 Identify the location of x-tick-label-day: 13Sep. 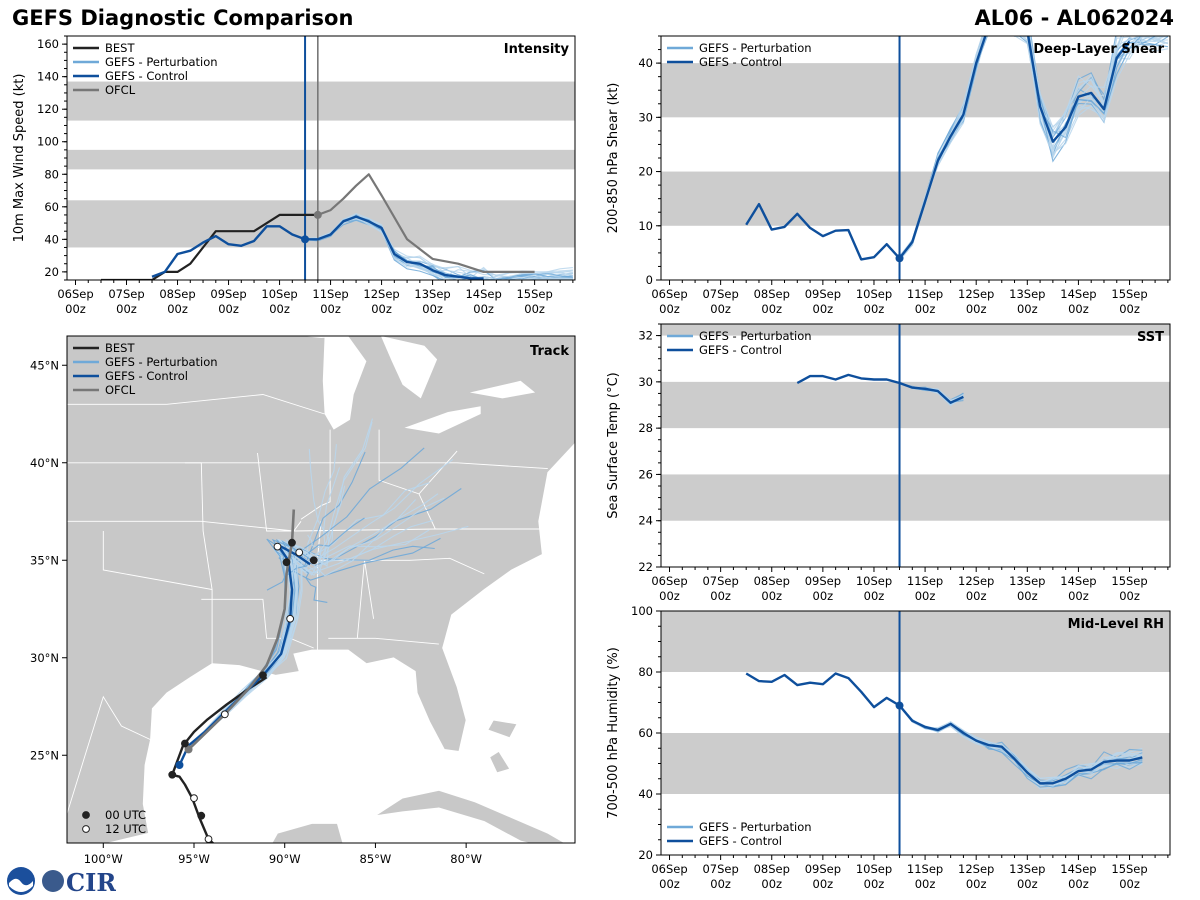
(1027, 294).